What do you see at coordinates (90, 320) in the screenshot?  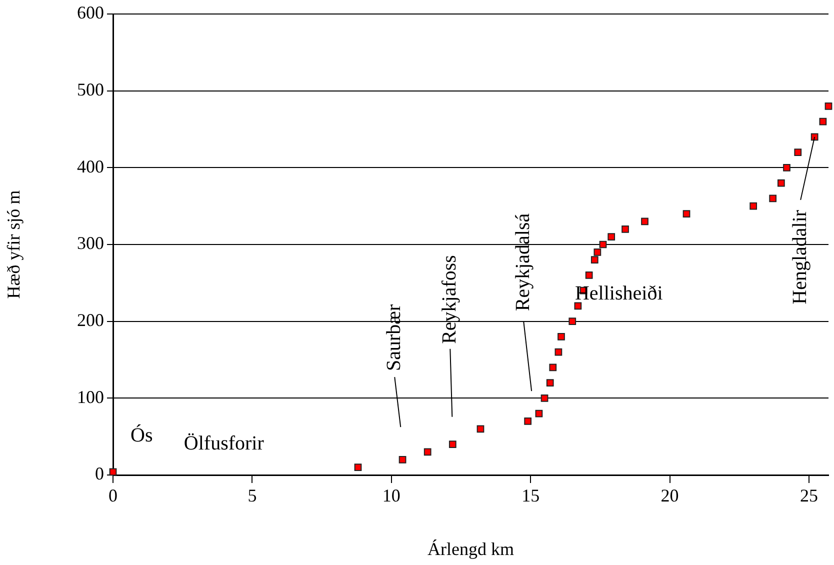 I see `y-tick-label: 200` at bounding box center [90, 320].